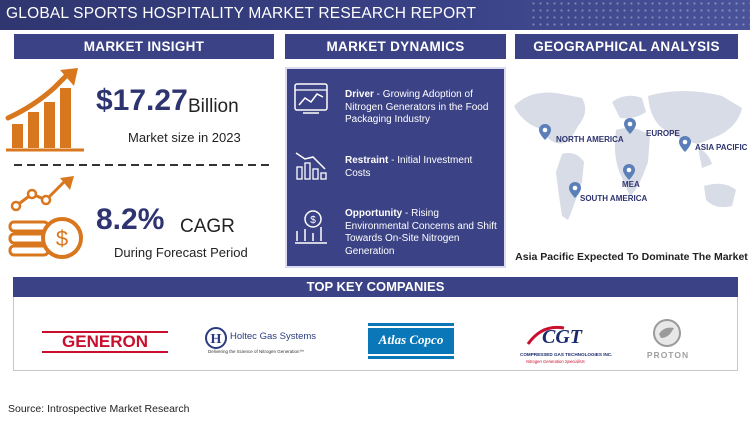 This screenshot has width=750, height=422. I want to click on holtec-name: Holtec Gas Systems, so click(273, 336).